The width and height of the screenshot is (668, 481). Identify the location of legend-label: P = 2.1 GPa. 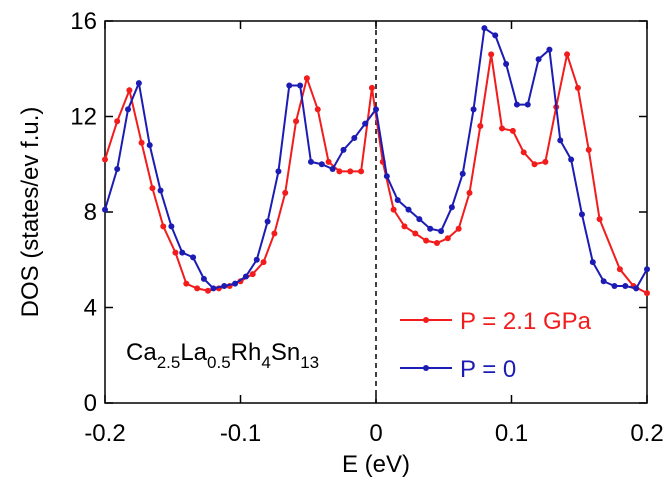
(526, 321).